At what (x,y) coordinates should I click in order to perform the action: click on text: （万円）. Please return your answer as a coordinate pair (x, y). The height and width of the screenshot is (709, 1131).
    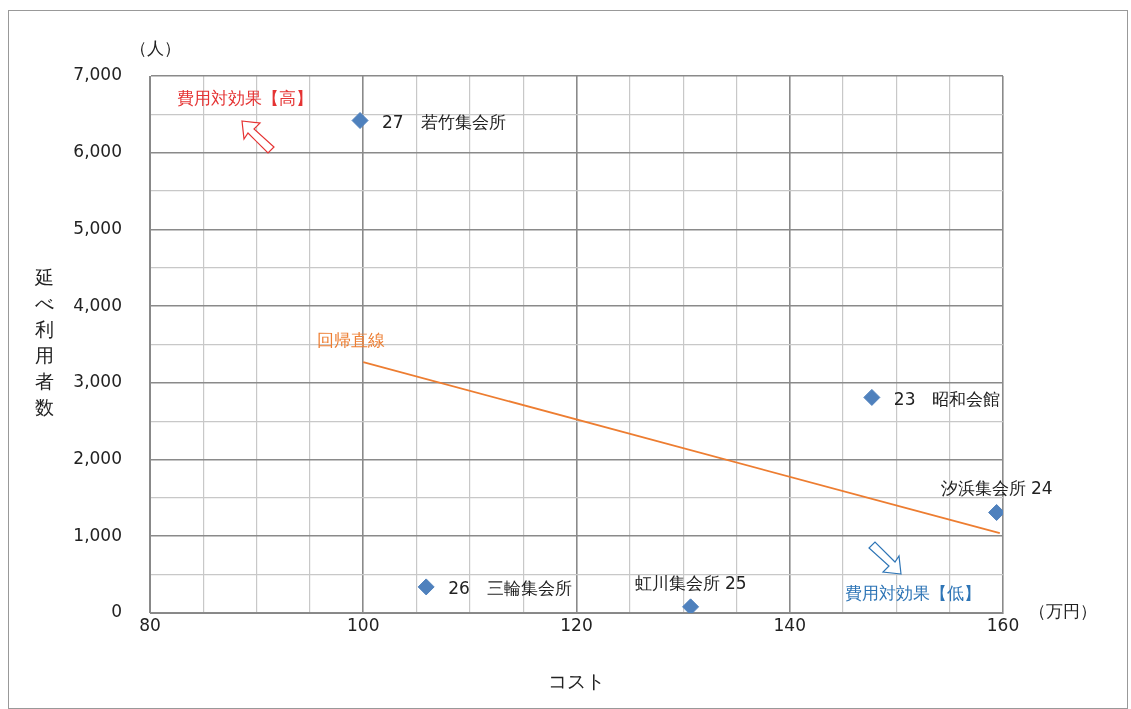
    Looking at the image, I should click on (1063, 611).